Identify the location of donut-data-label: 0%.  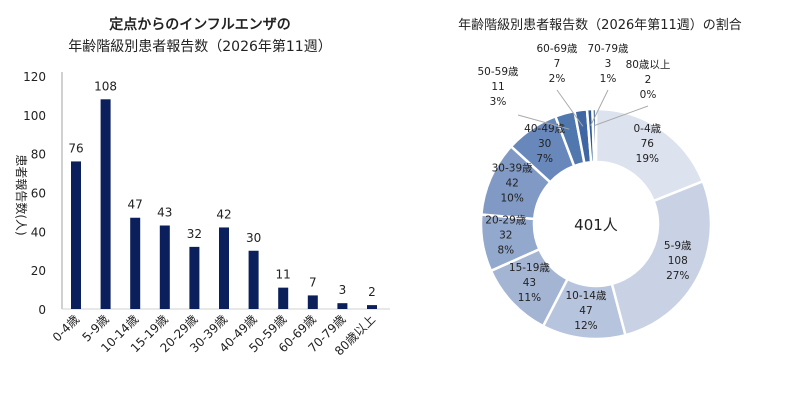
(648, 95).